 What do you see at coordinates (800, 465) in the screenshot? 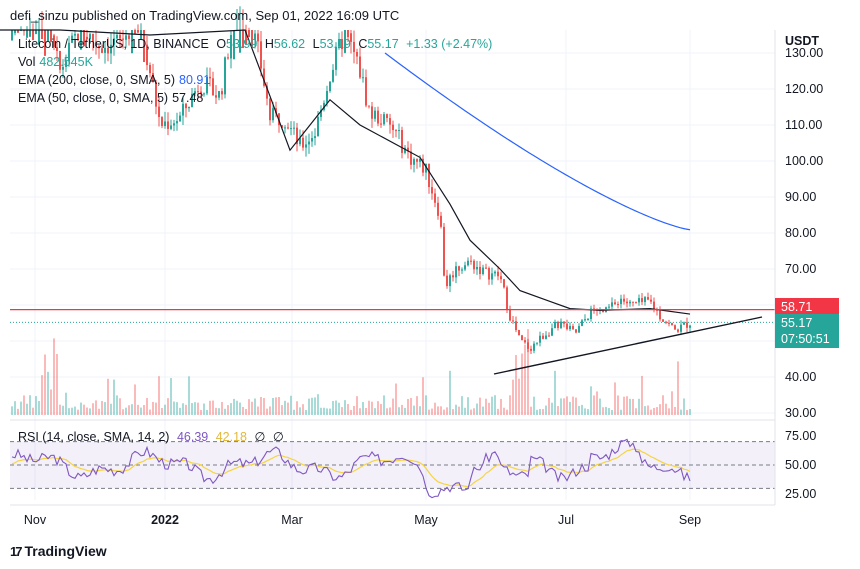
I see `rsi-tick-label: 50.00` at bounding box center [800, 465].